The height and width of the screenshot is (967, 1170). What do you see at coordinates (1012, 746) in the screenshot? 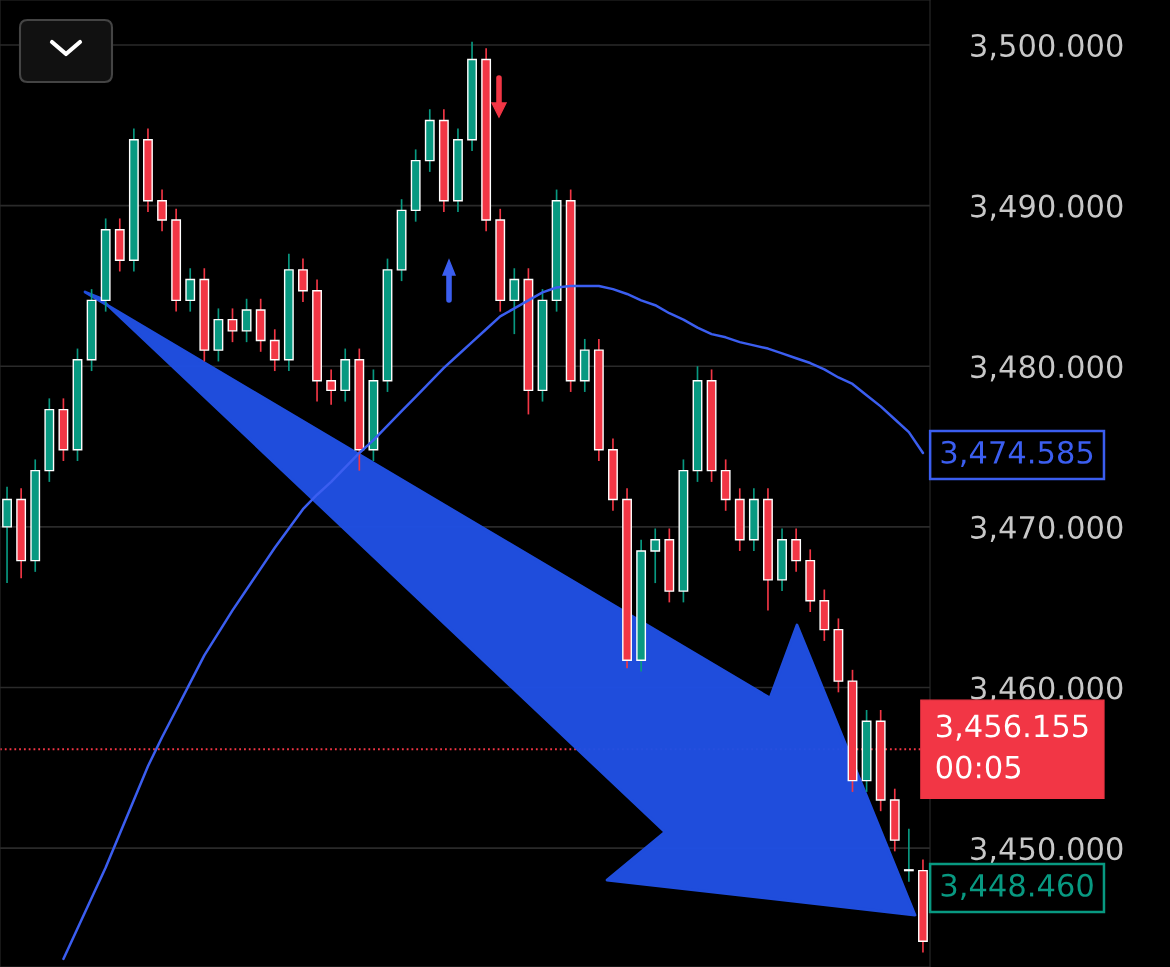
I see `ref-line-label: 3,456.155 00:05` at bounding box center [1012, 746].